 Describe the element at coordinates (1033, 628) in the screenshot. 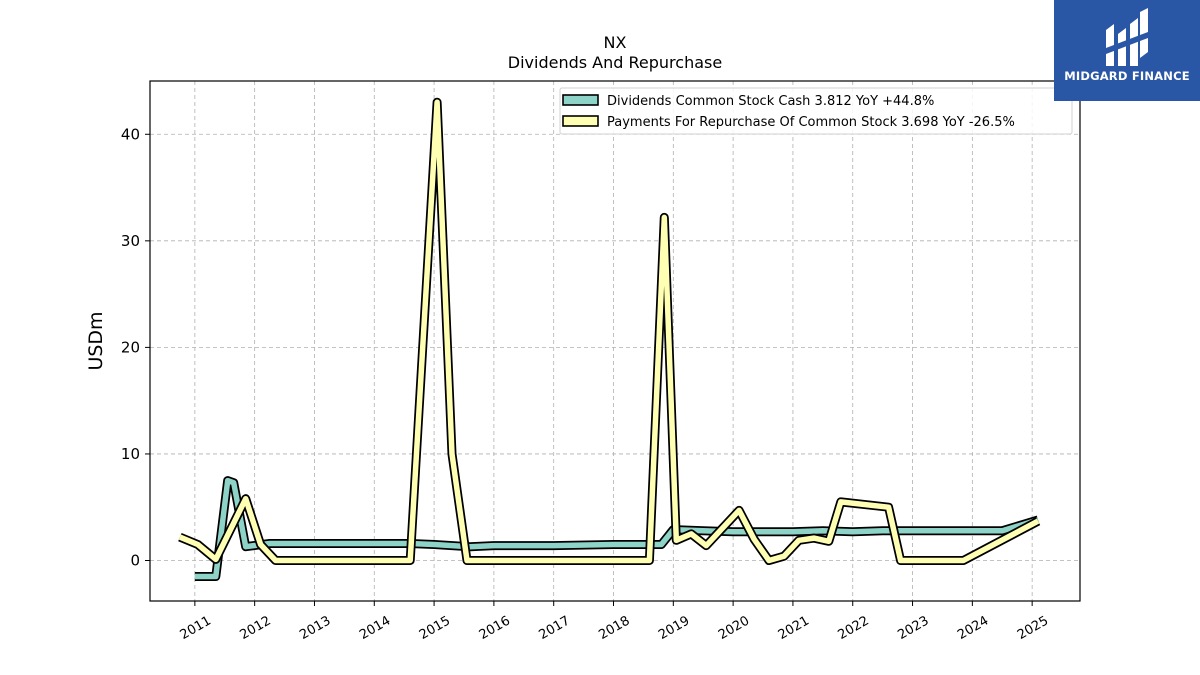

I see `x-tick-label: 2025` at that location.